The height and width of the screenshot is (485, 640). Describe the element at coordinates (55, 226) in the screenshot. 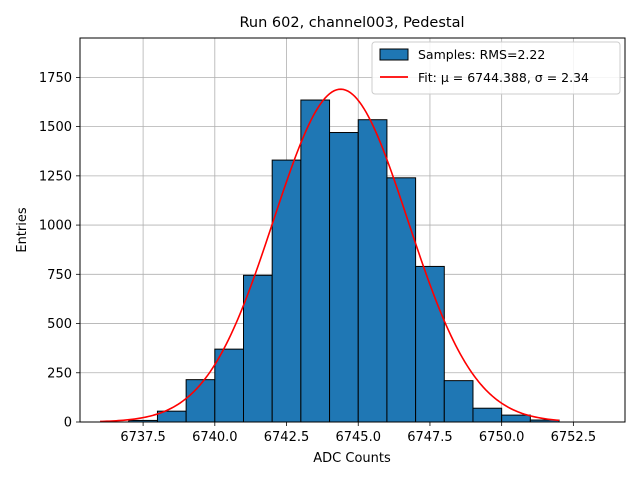

I see `y-tick-label-4: 1000` at that location.